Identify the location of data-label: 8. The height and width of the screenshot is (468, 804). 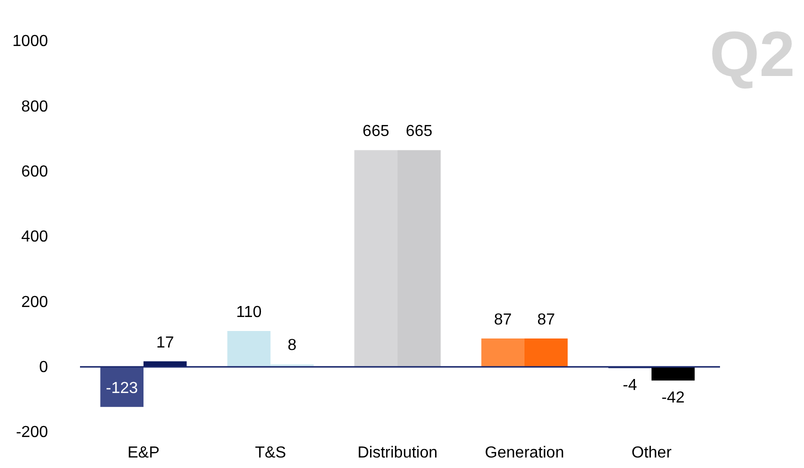
(292, 345).